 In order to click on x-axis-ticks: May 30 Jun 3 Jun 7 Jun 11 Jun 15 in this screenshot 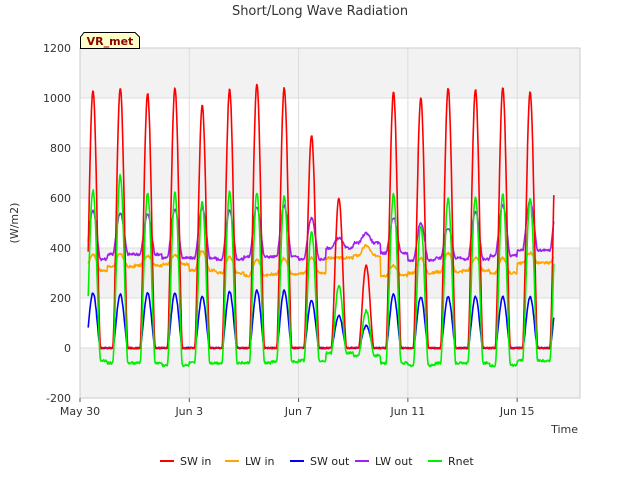, I will do `click(297, 408)`.